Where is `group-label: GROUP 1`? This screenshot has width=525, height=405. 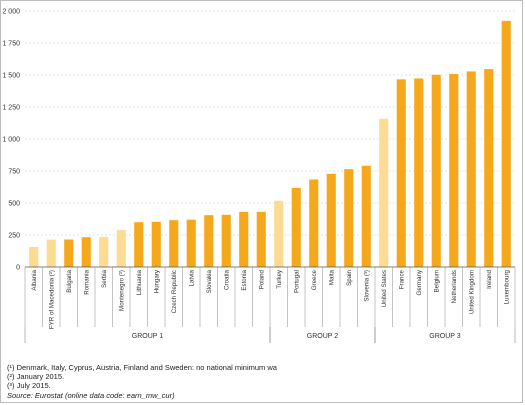 group-label: GROUP 1 is located at coordinates (147, 336).